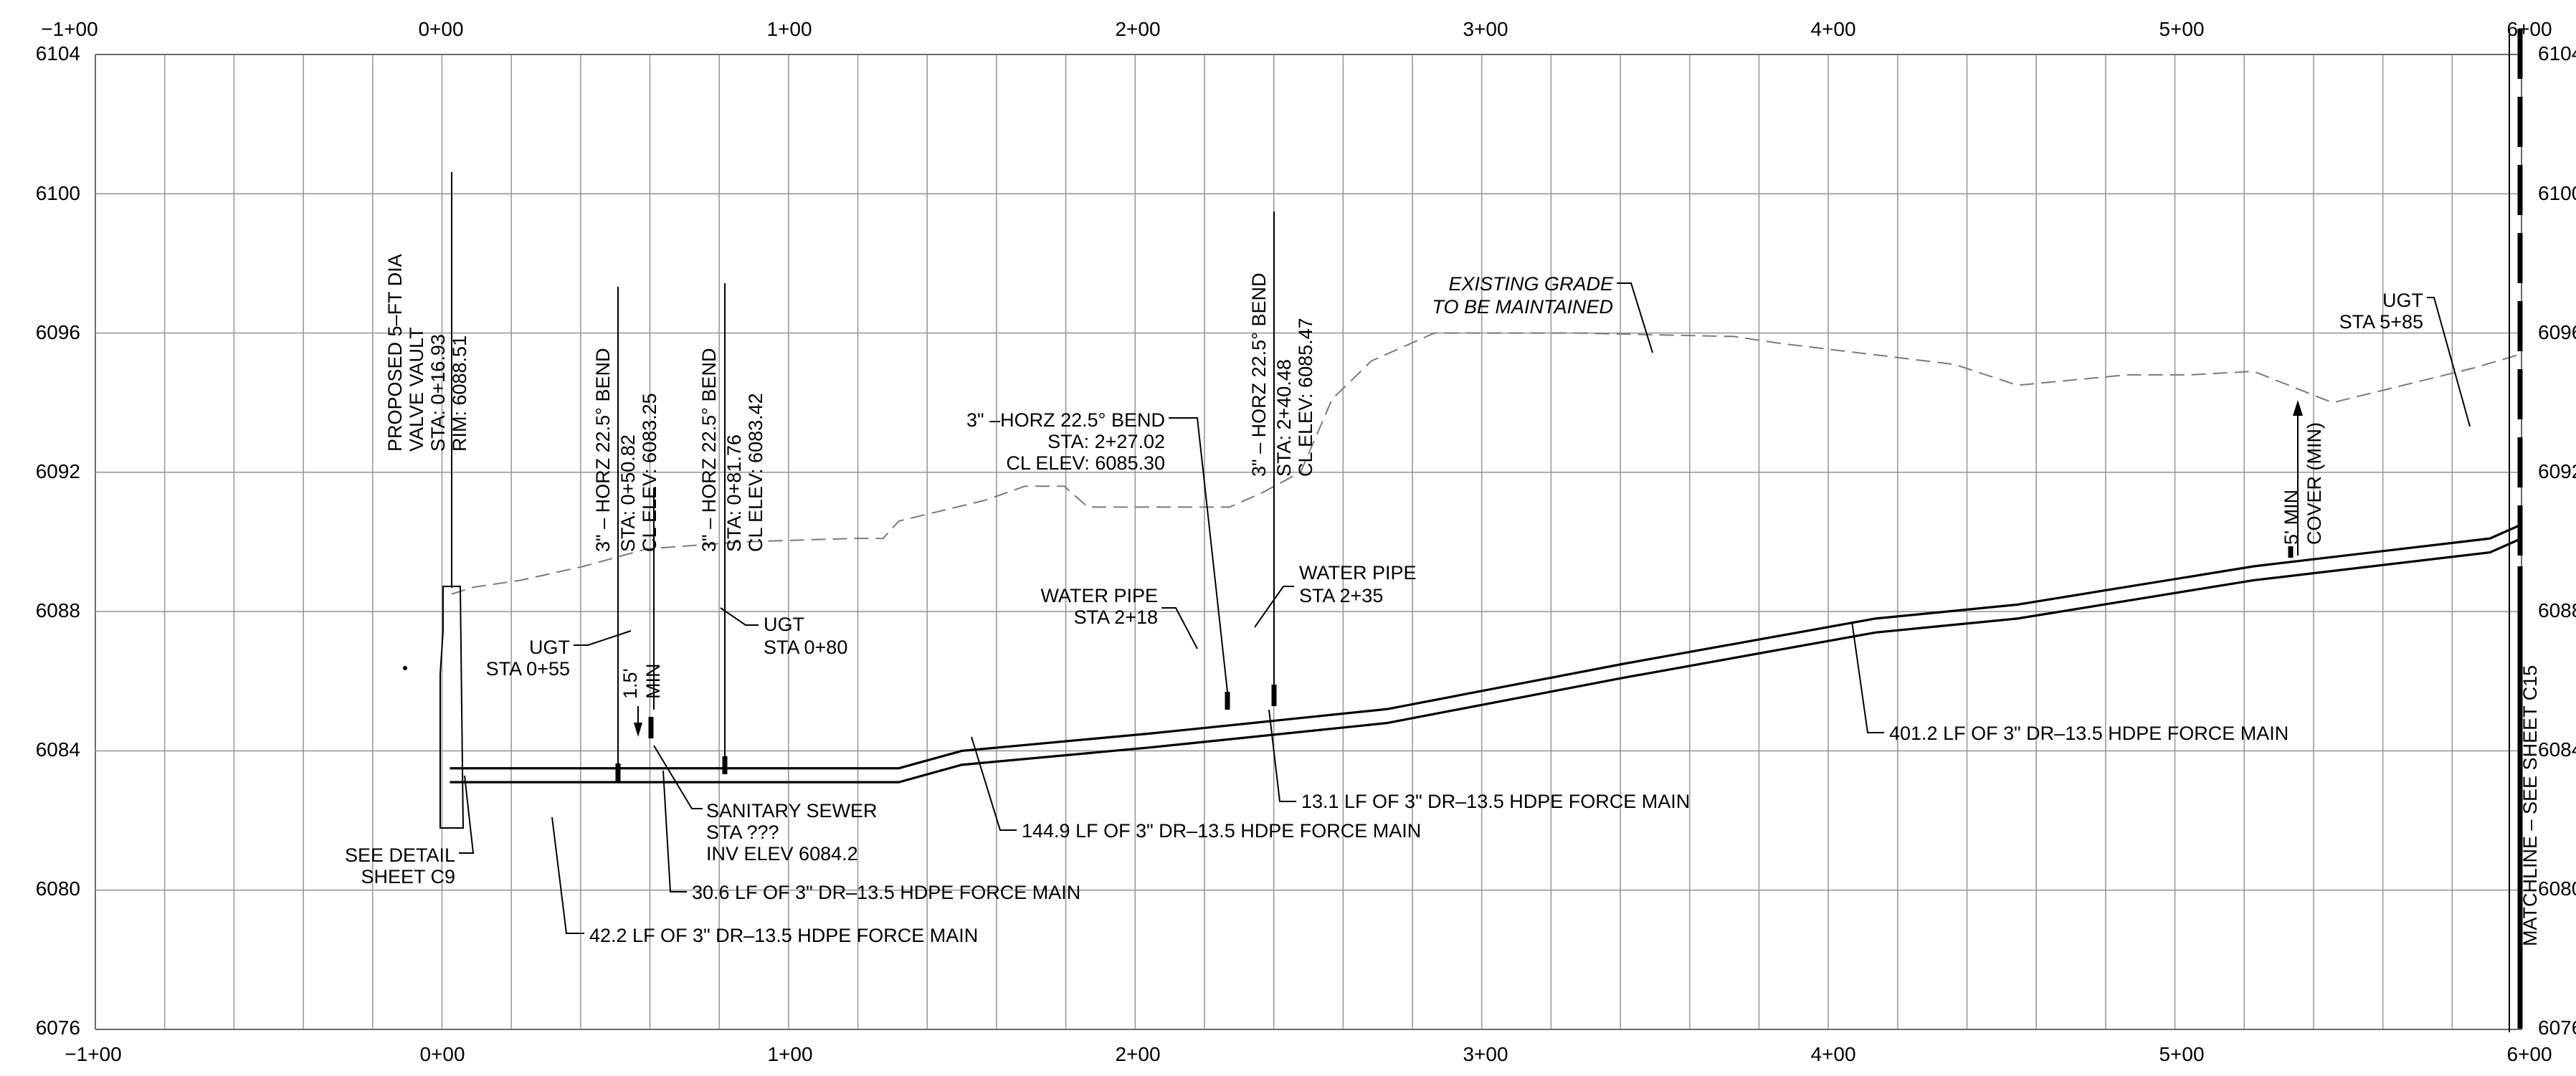 The width and height of the screenshot is (2576, 1076). I want to click on ugt-080-line-1: UGT, so click(784, 624).